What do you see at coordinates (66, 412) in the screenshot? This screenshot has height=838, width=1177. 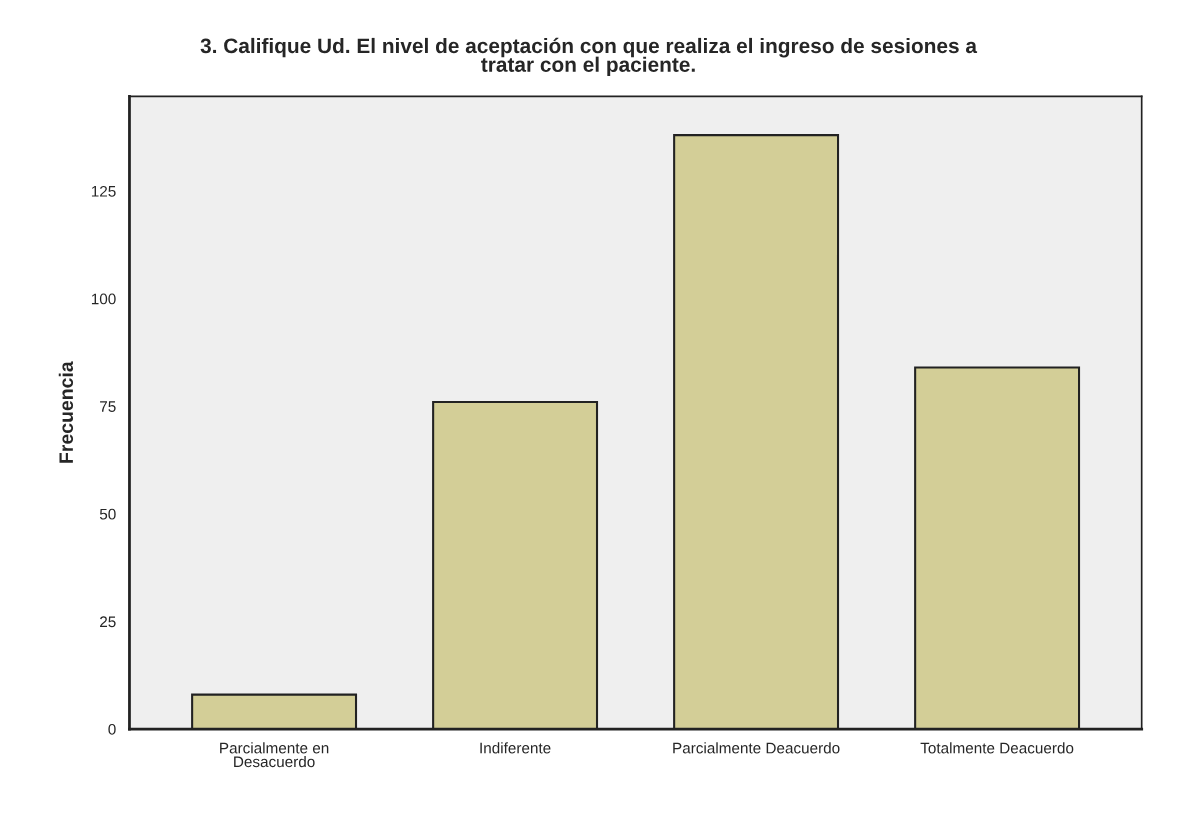 I see `y-axis-title: Frecuencia` at bounding box center [66, 412].